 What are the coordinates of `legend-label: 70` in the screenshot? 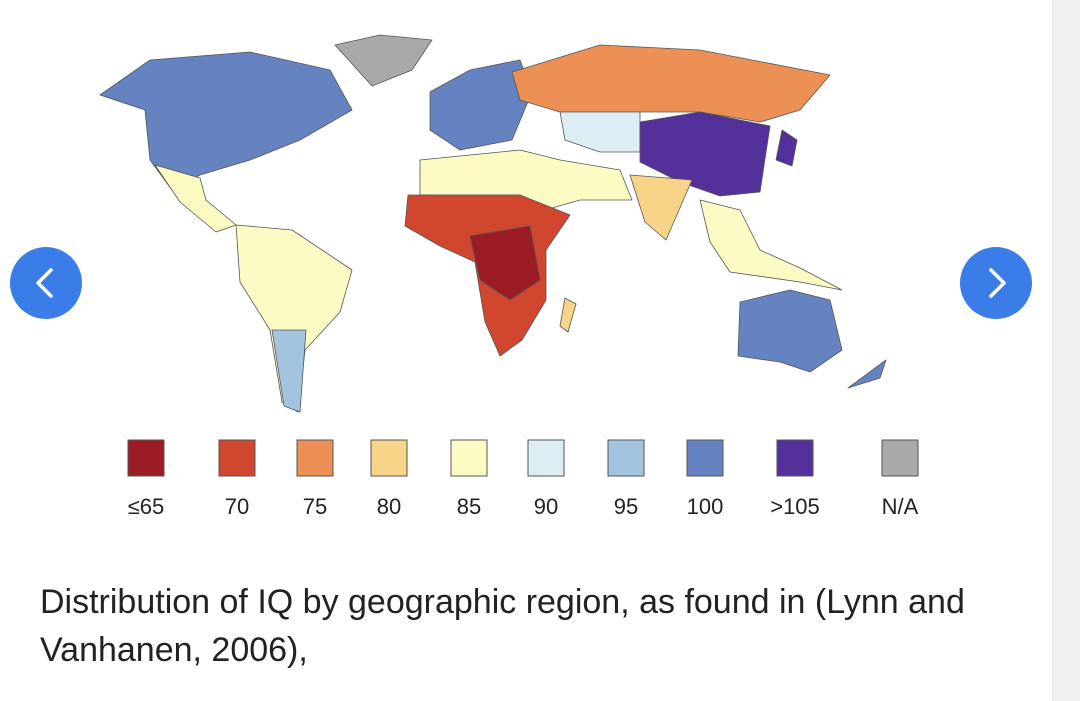 It's located at (237, 506).